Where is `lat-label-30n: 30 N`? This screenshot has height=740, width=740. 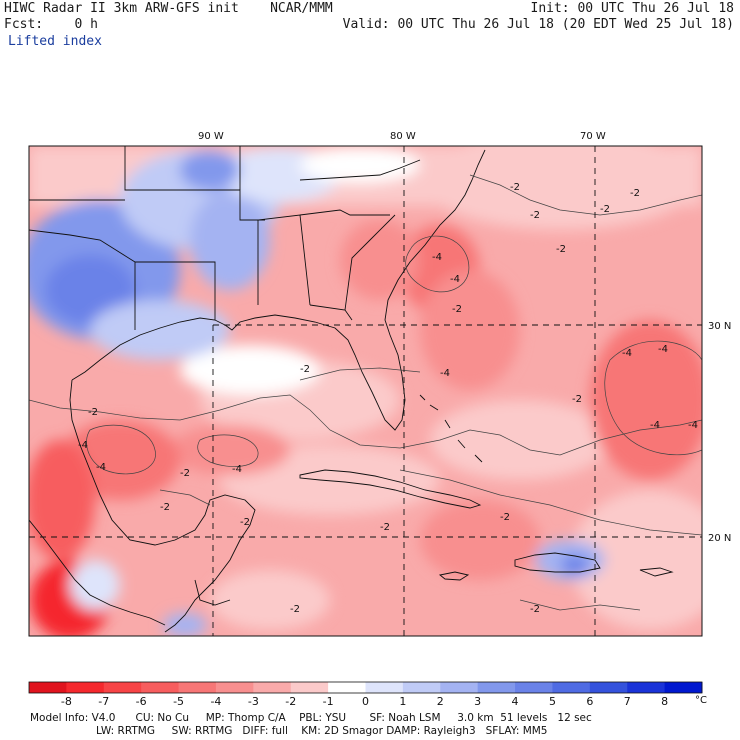 lat-label-30n: 30 N is located at coordinates (719, 326).